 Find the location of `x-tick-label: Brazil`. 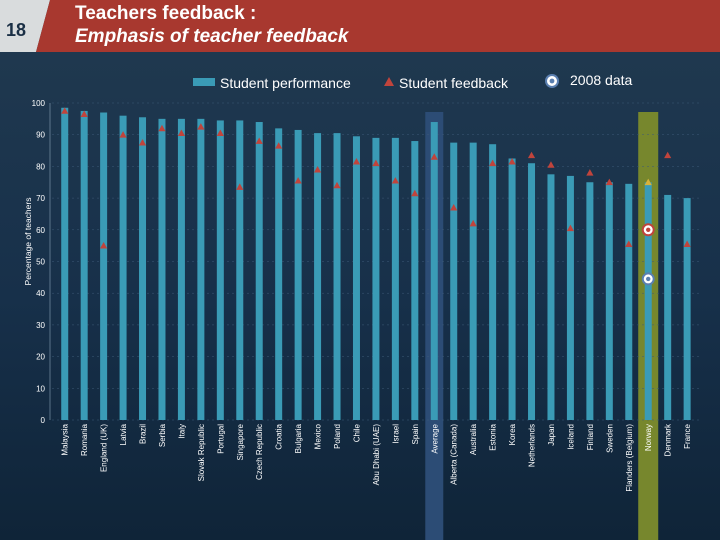

x-tick-label: Brazil is located at coordinates (143, 434).